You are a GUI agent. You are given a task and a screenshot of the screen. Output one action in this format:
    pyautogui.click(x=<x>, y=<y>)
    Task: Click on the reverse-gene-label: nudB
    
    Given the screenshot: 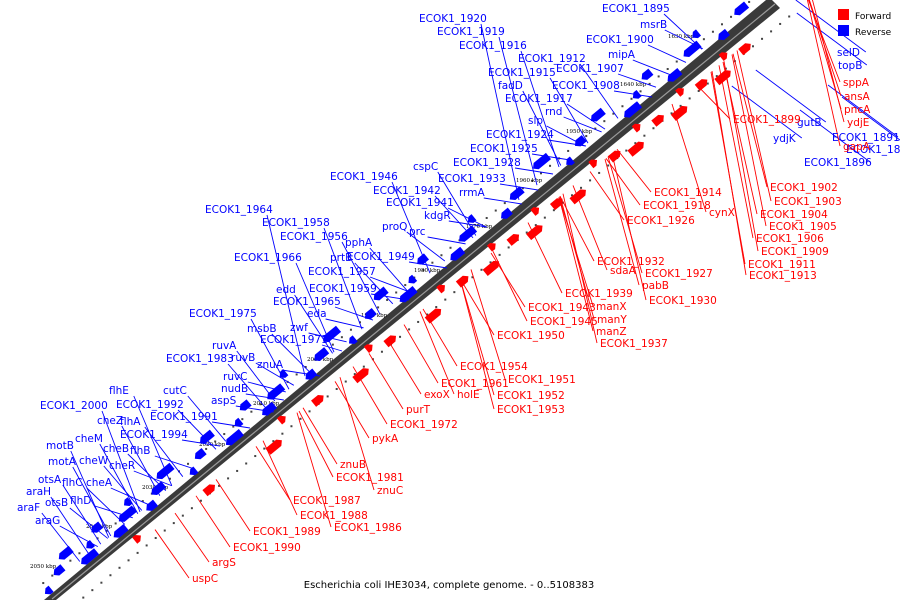 What is the action you would take?
    pyautogui.click(x=234, y=389)
    